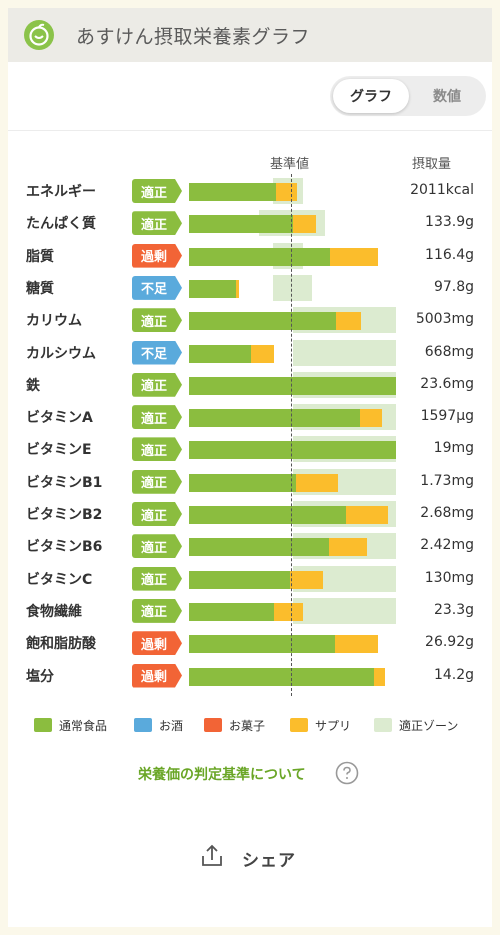 This screenshot has width=500, height=935. I want to click on nutrient-row: 塩分 過剰 14.2g, so click(250, 676).